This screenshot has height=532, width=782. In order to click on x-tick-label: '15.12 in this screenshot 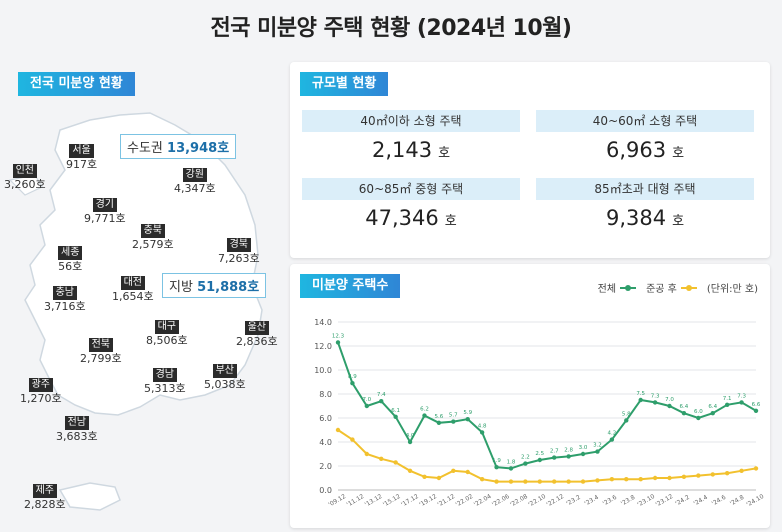, I will do `click(392, 501)`.